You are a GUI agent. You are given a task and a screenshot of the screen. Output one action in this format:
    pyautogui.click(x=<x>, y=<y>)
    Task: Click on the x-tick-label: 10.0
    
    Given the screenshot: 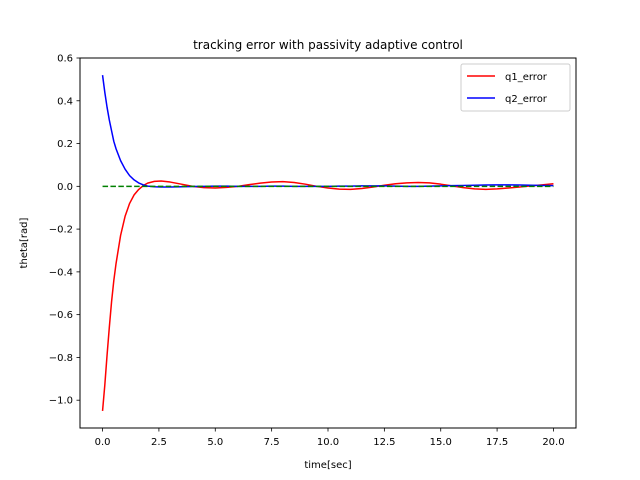 What is the action you would take?
    pyautogui.click(x=328, y=442)
    